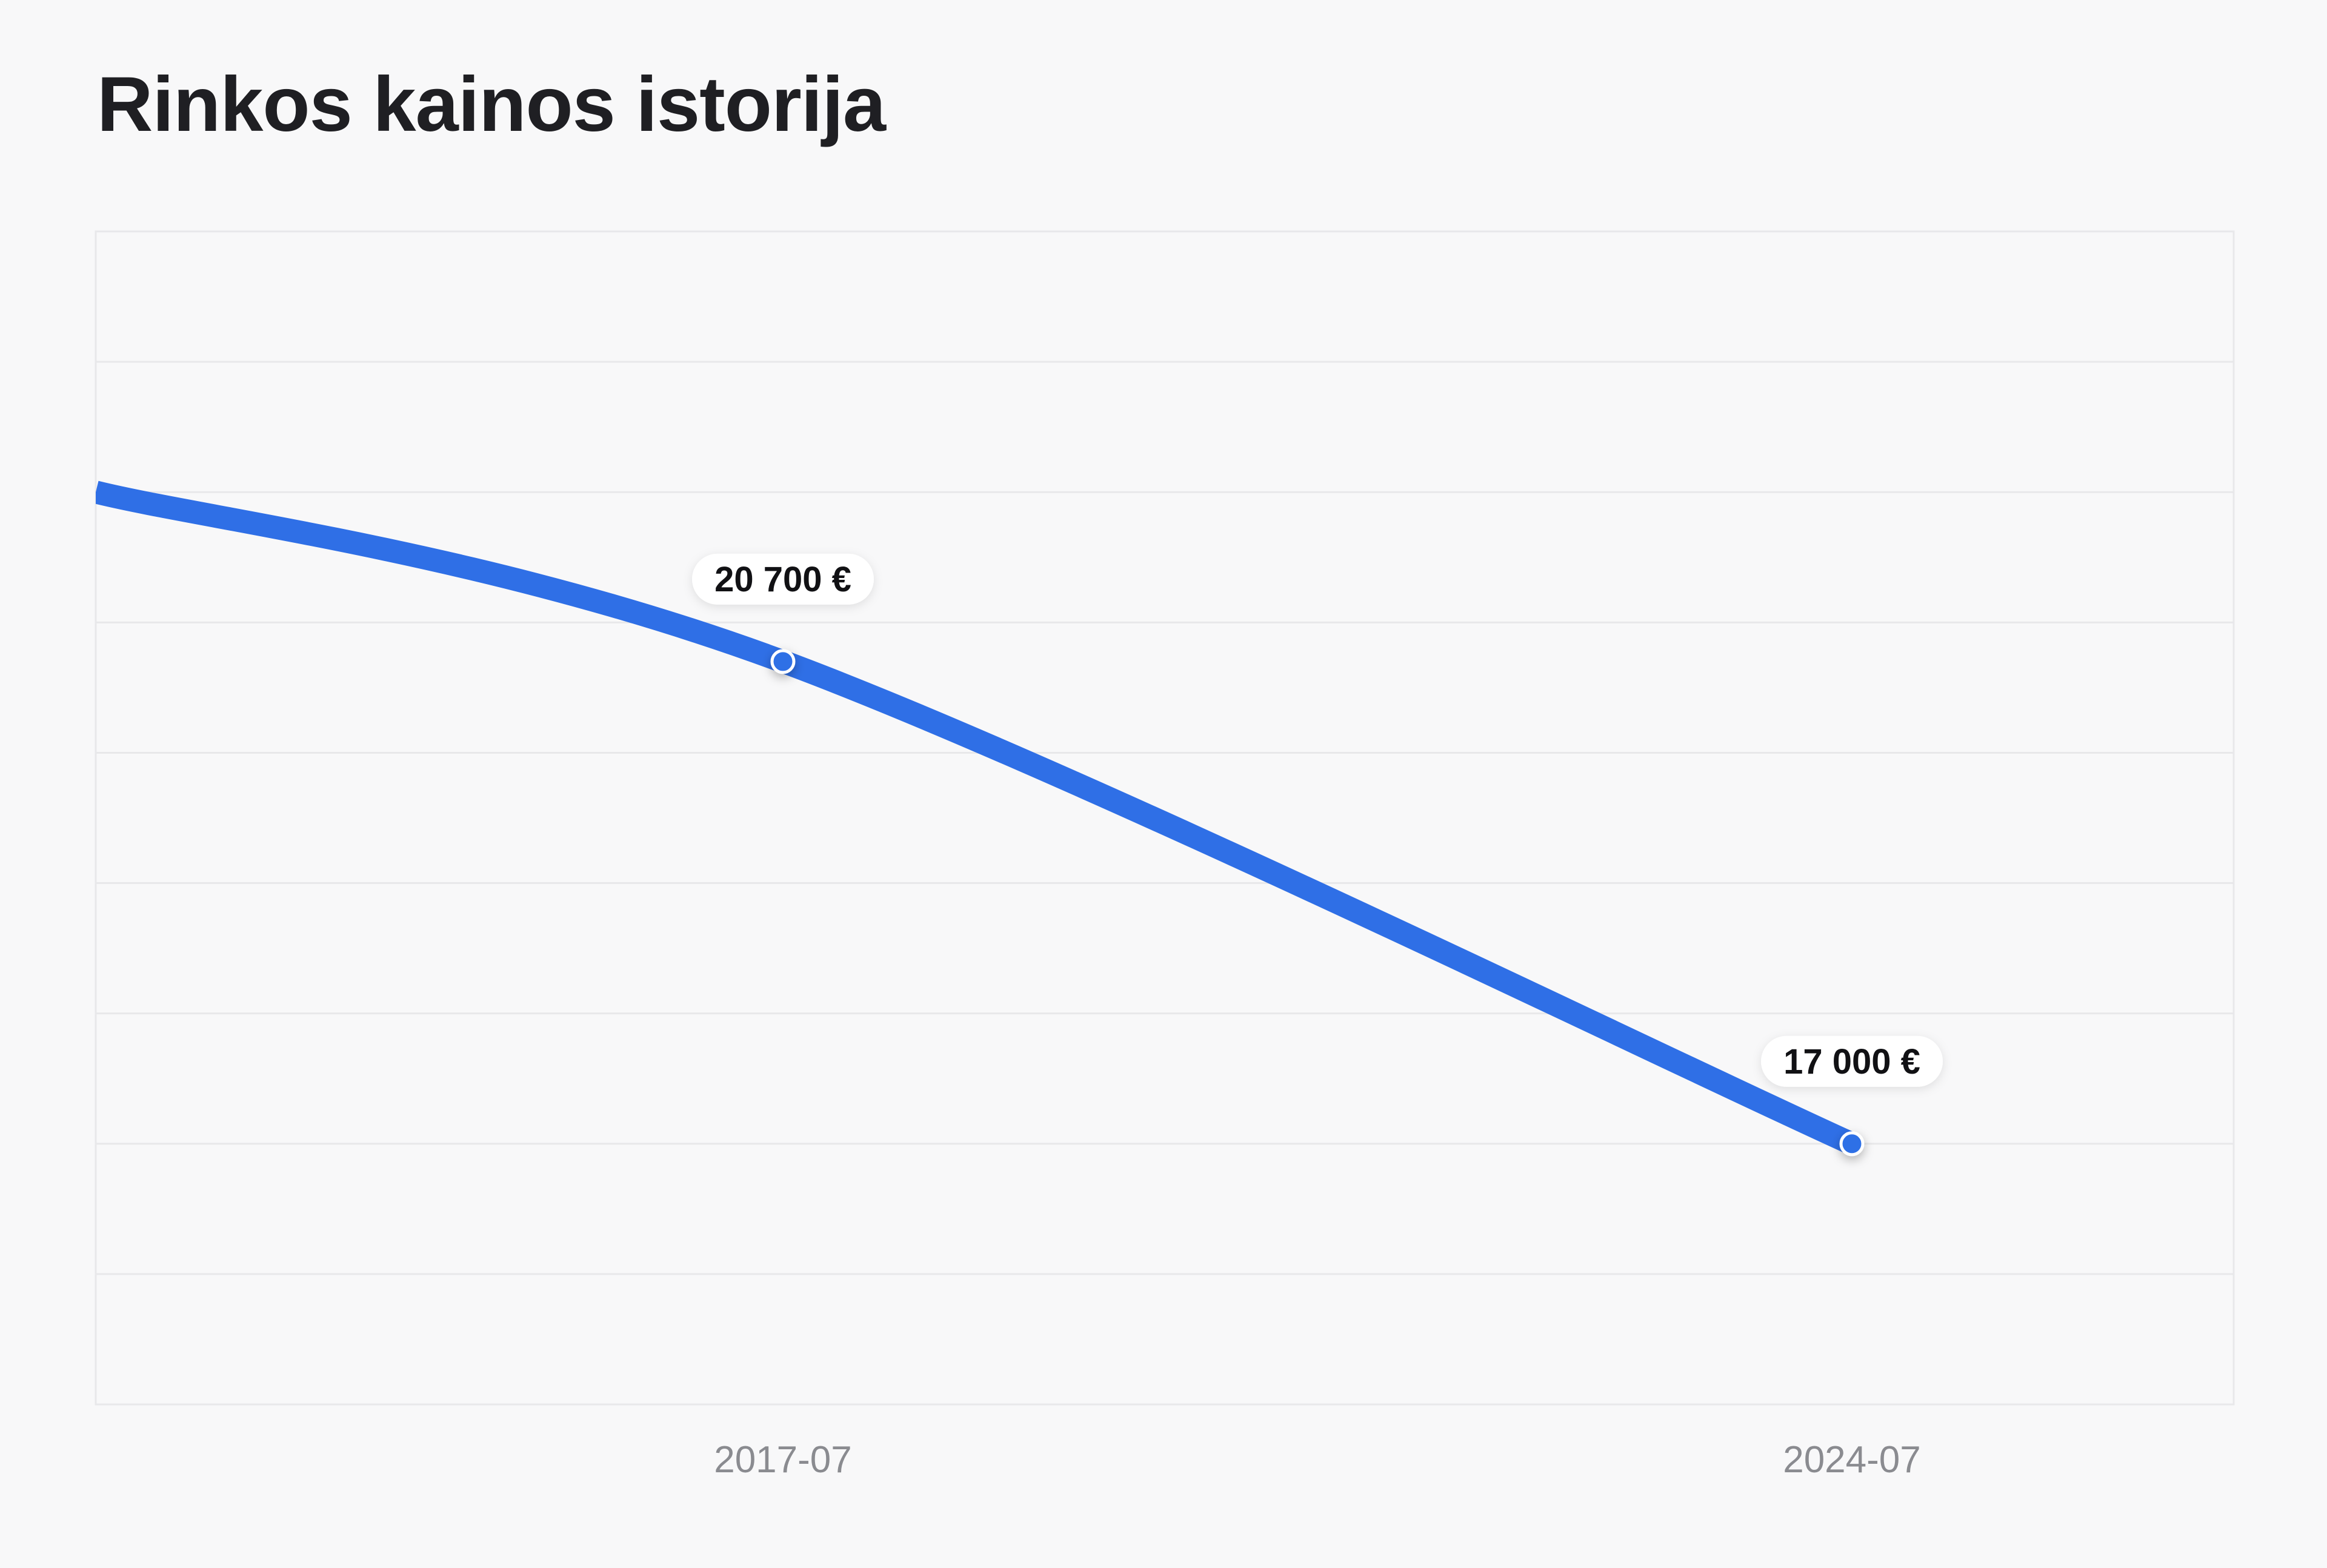  What do you see at coordinates (1317, 1460) in the screenshot?
I see `x-axis-ticks: 2017-07 2024-07` at bounding box center [1317, 1460].